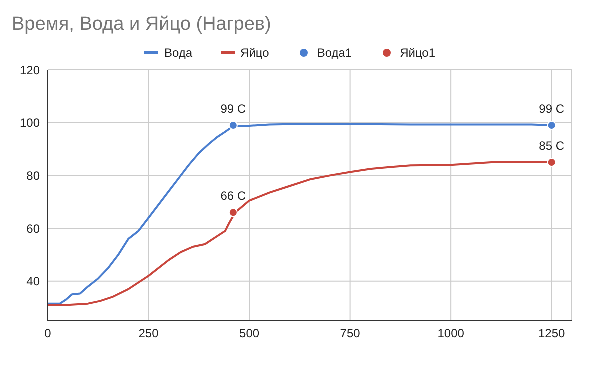 The height and width of the screenshot is (371, 600). Describe the element at coordinates (33, 175) in the screenshot. I see `y-tick-label: 80` at that location.